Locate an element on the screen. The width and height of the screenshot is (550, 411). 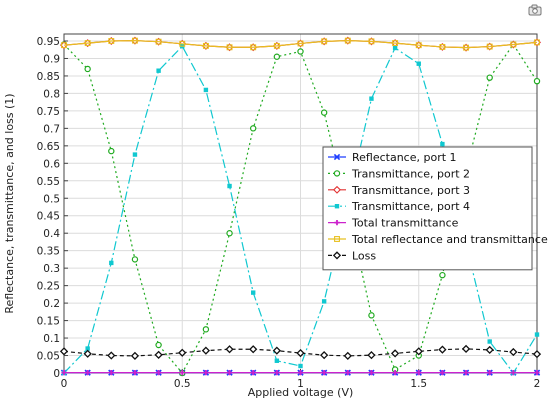
camera-icon is located at coordinates (535, 10).